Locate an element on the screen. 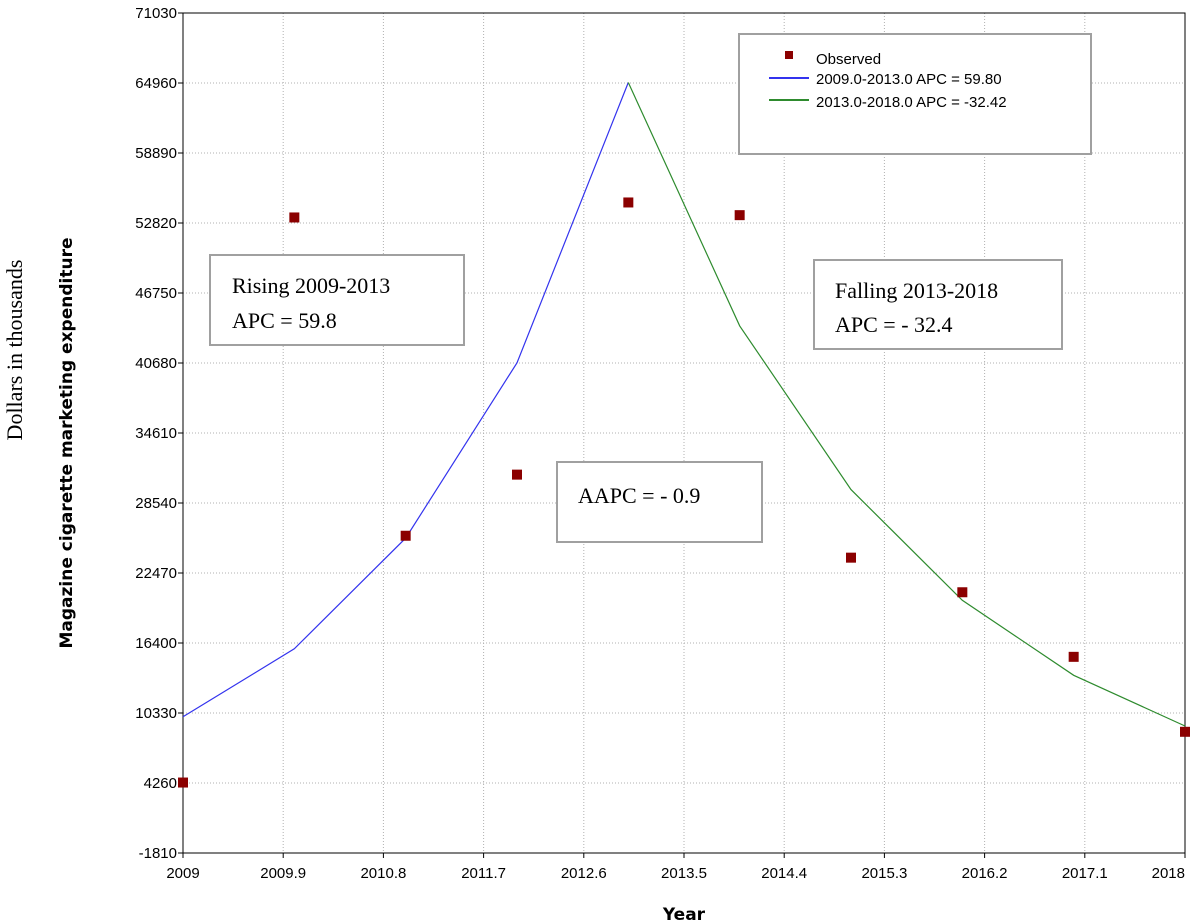 Image resolution: width=1200 pixels, height=924 pixels. x-tick-label: 2016.2 is located at coordinates (985, 873).